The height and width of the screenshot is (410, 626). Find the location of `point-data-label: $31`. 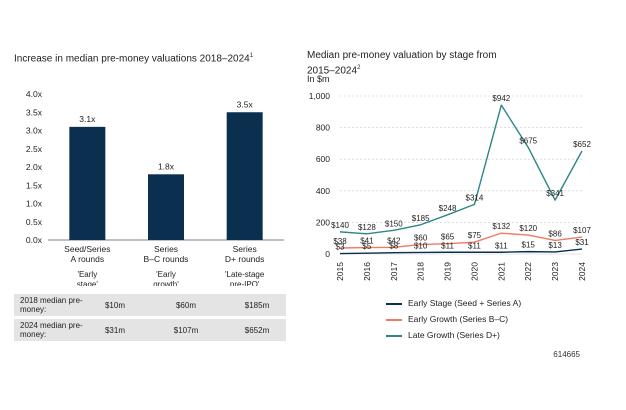

point-data-label: $31 is located at coordinates (582, 242).